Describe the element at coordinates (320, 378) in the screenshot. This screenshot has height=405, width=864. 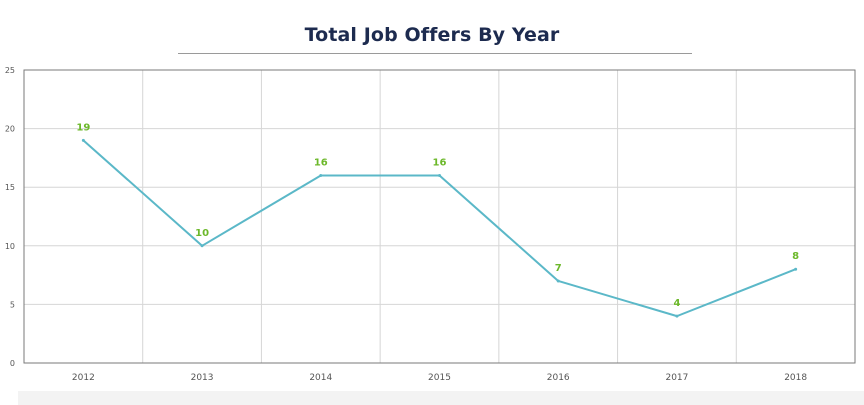
I see `x-tick-label: 2014` at that location.